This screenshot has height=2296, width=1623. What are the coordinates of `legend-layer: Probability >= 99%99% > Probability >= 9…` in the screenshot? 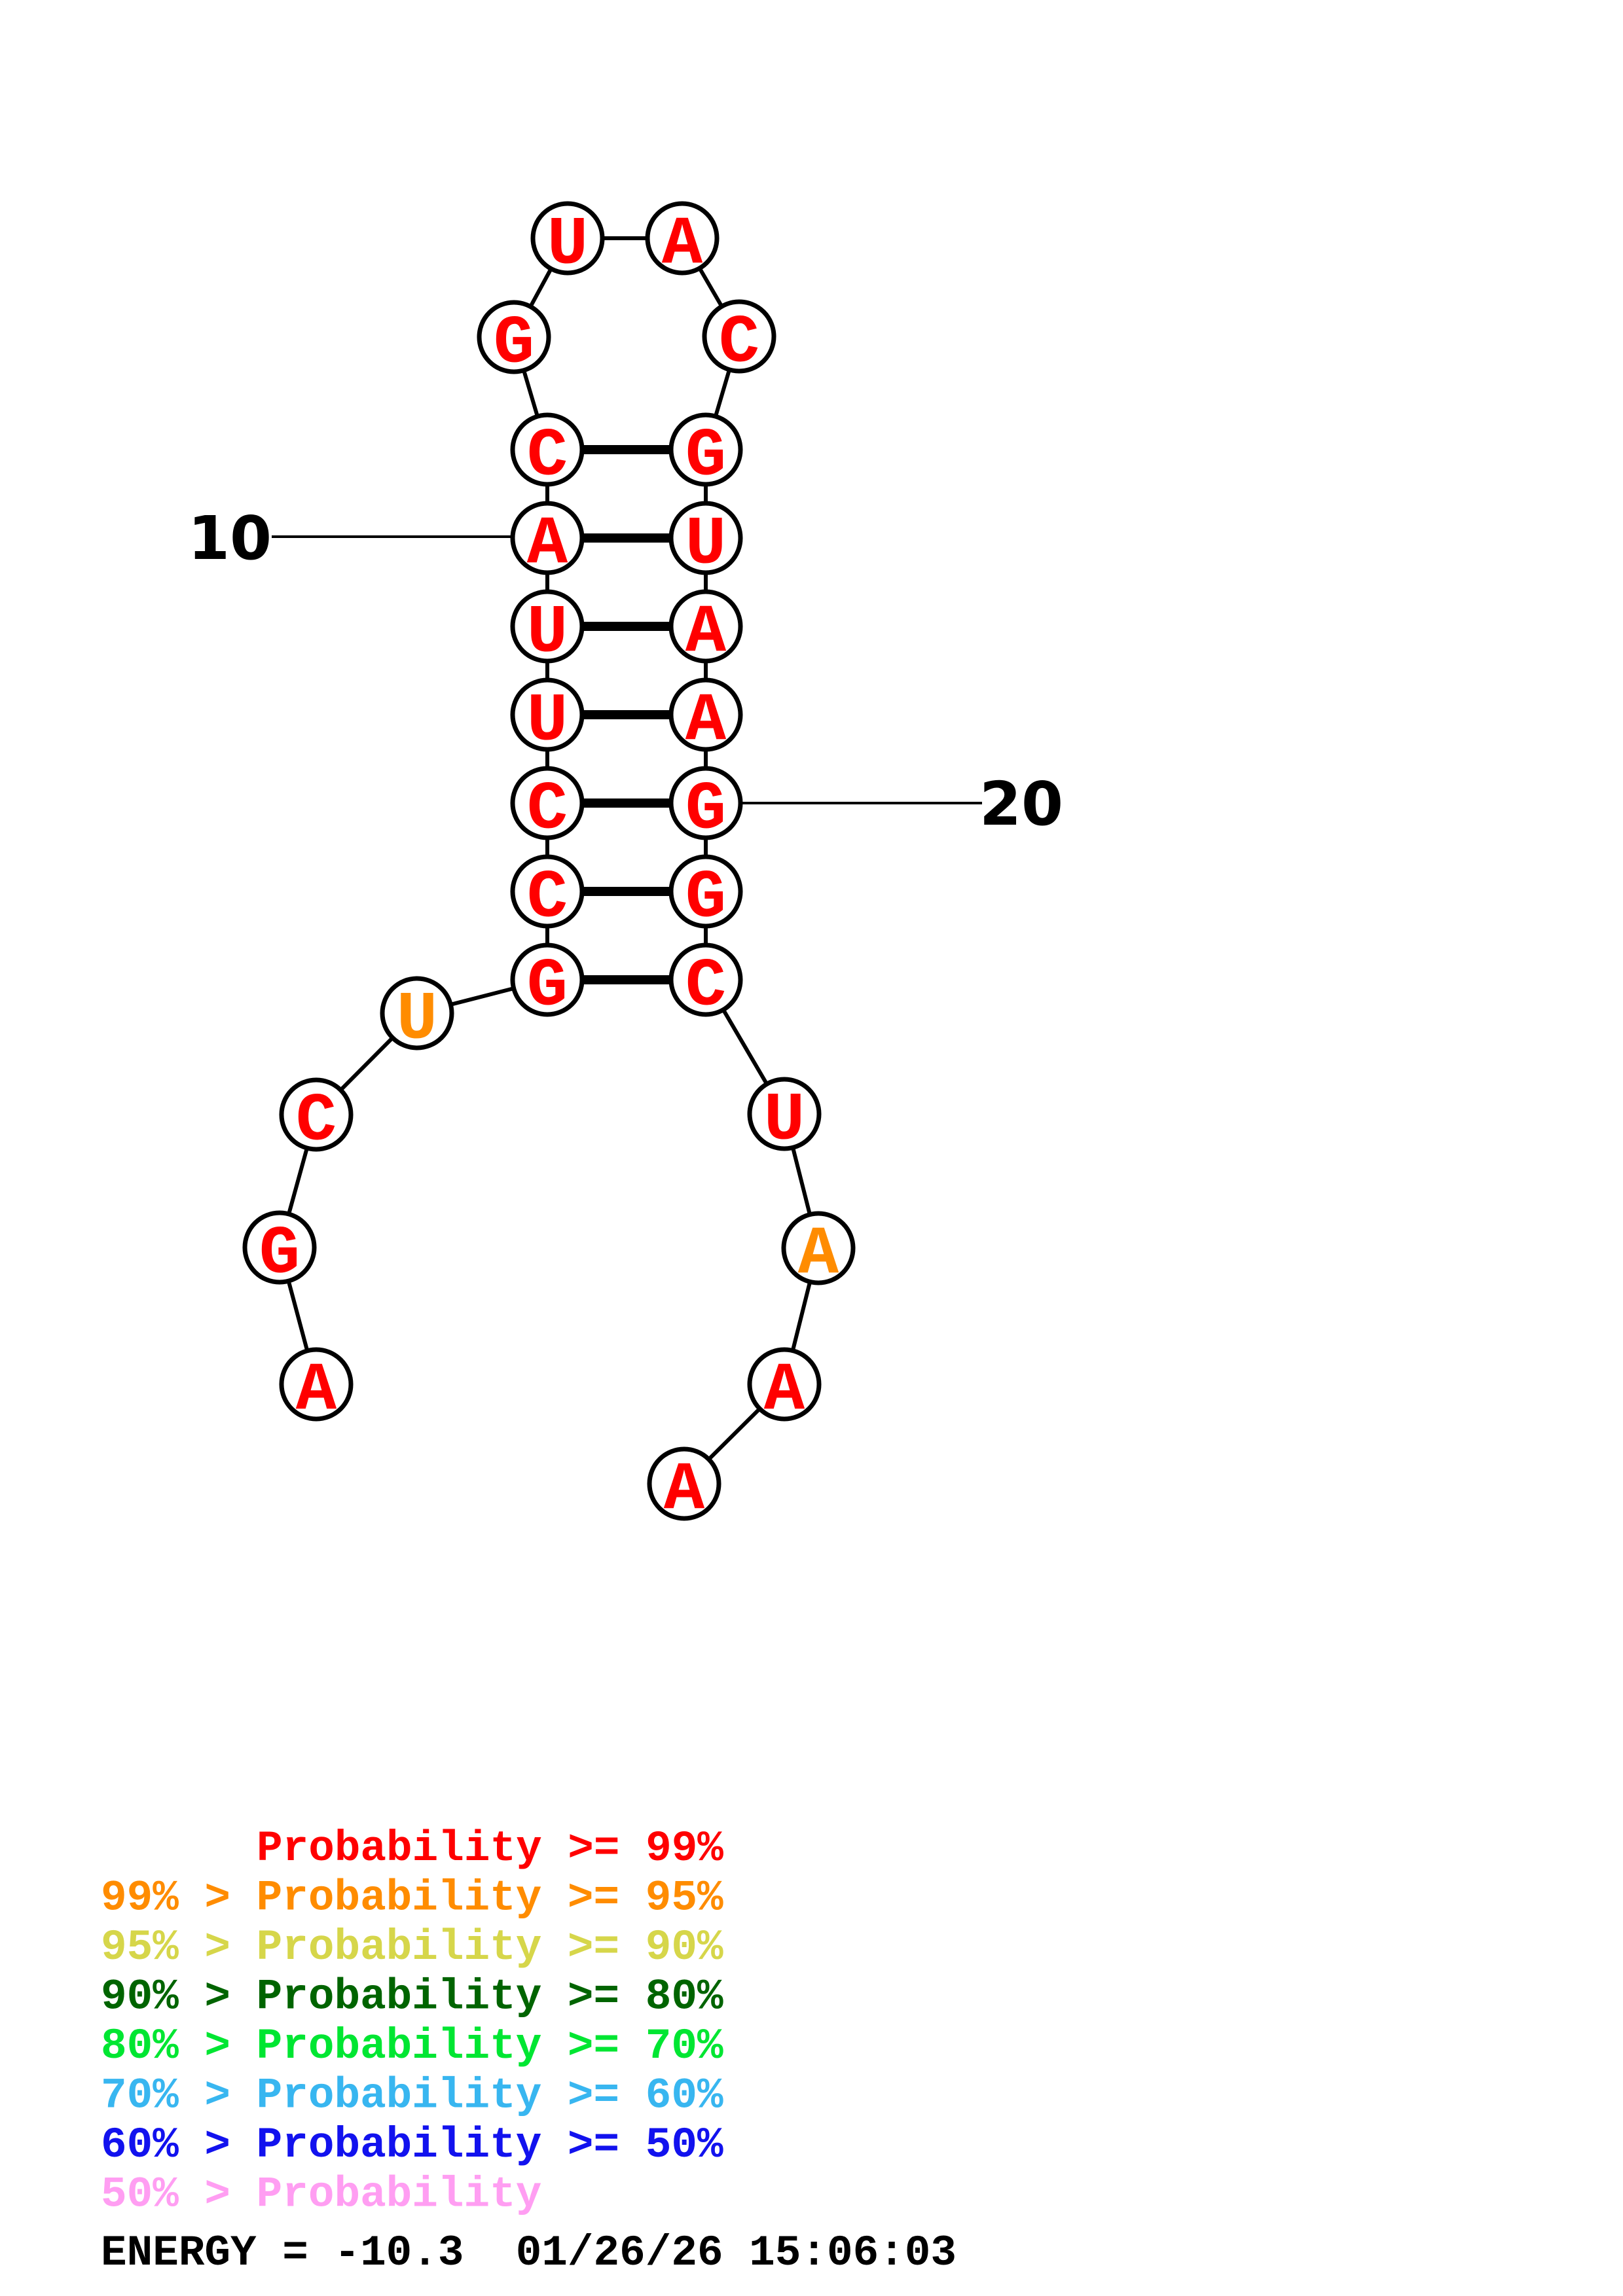 It's located at (529, 2051).